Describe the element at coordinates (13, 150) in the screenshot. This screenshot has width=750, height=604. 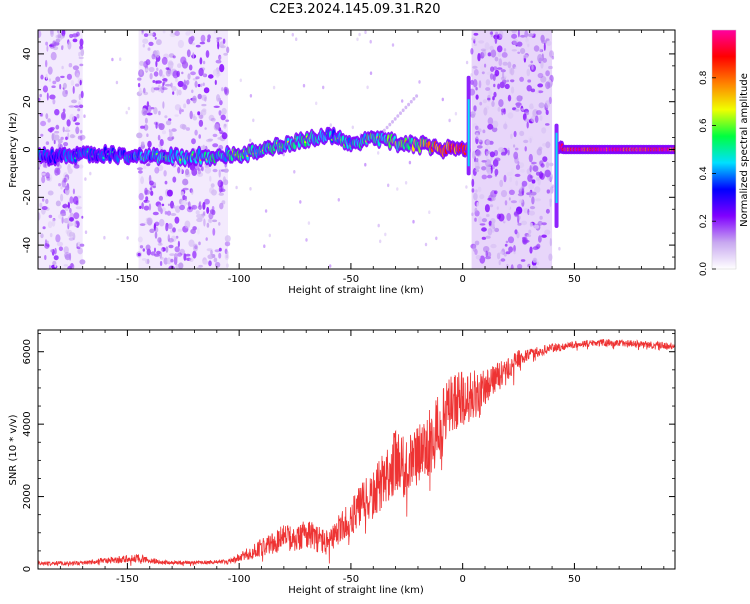
I see `spectrogram-ylabel: Frequency (Hz)` at that location.